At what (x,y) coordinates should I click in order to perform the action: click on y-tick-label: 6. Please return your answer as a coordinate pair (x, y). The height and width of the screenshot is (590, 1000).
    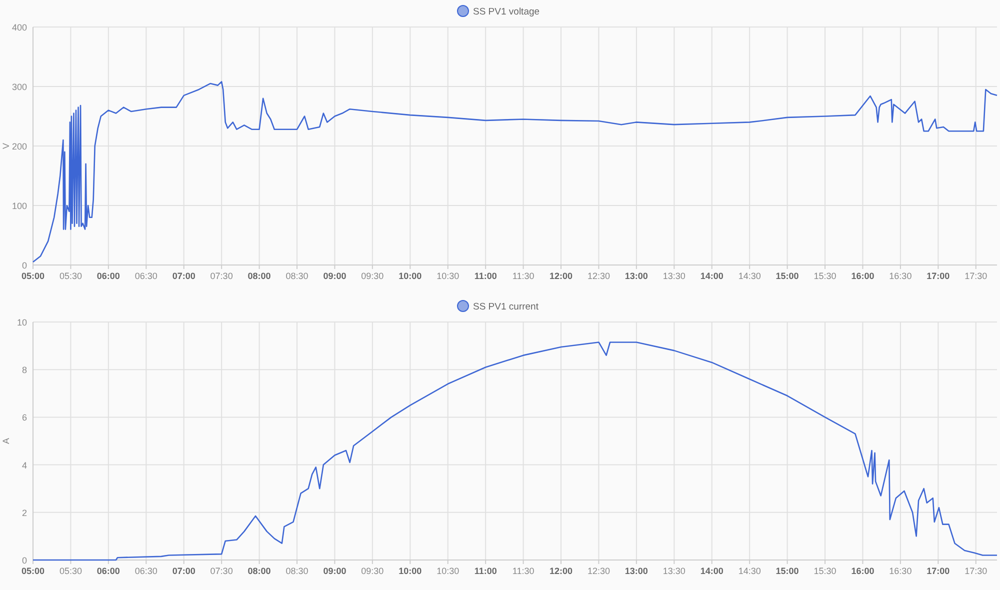
    Looking at the image, I should click on (24, 417).